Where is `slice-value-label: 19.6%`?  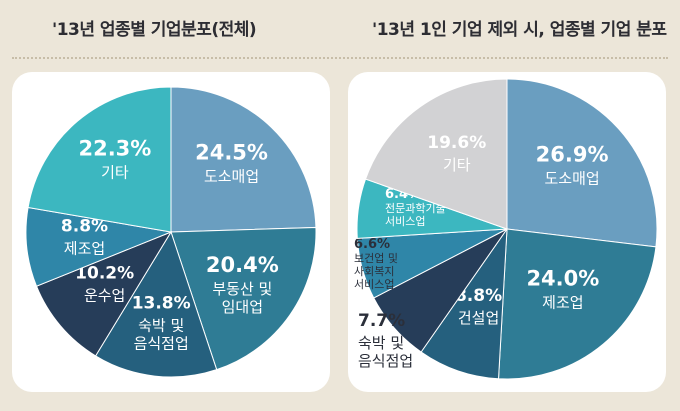
slice-value-label: 19.6% is located at coordinates (456, 143).